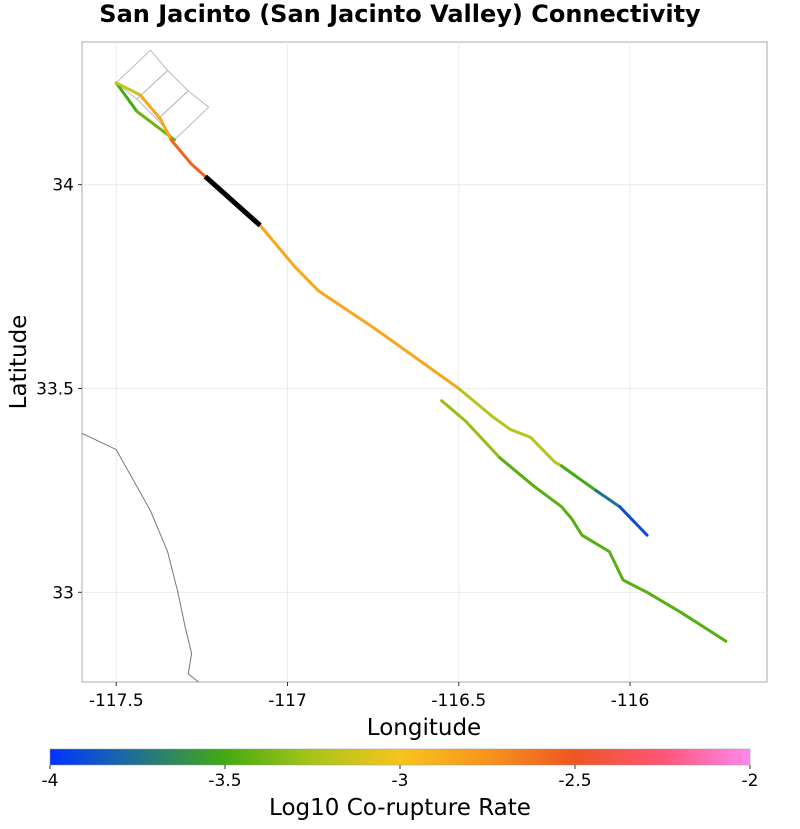 The height and width of the screenshot is (829, 800). I want to click on colorbar-ticks: -4 -3.5 -3 -2.5 -2, so click(400, 778).